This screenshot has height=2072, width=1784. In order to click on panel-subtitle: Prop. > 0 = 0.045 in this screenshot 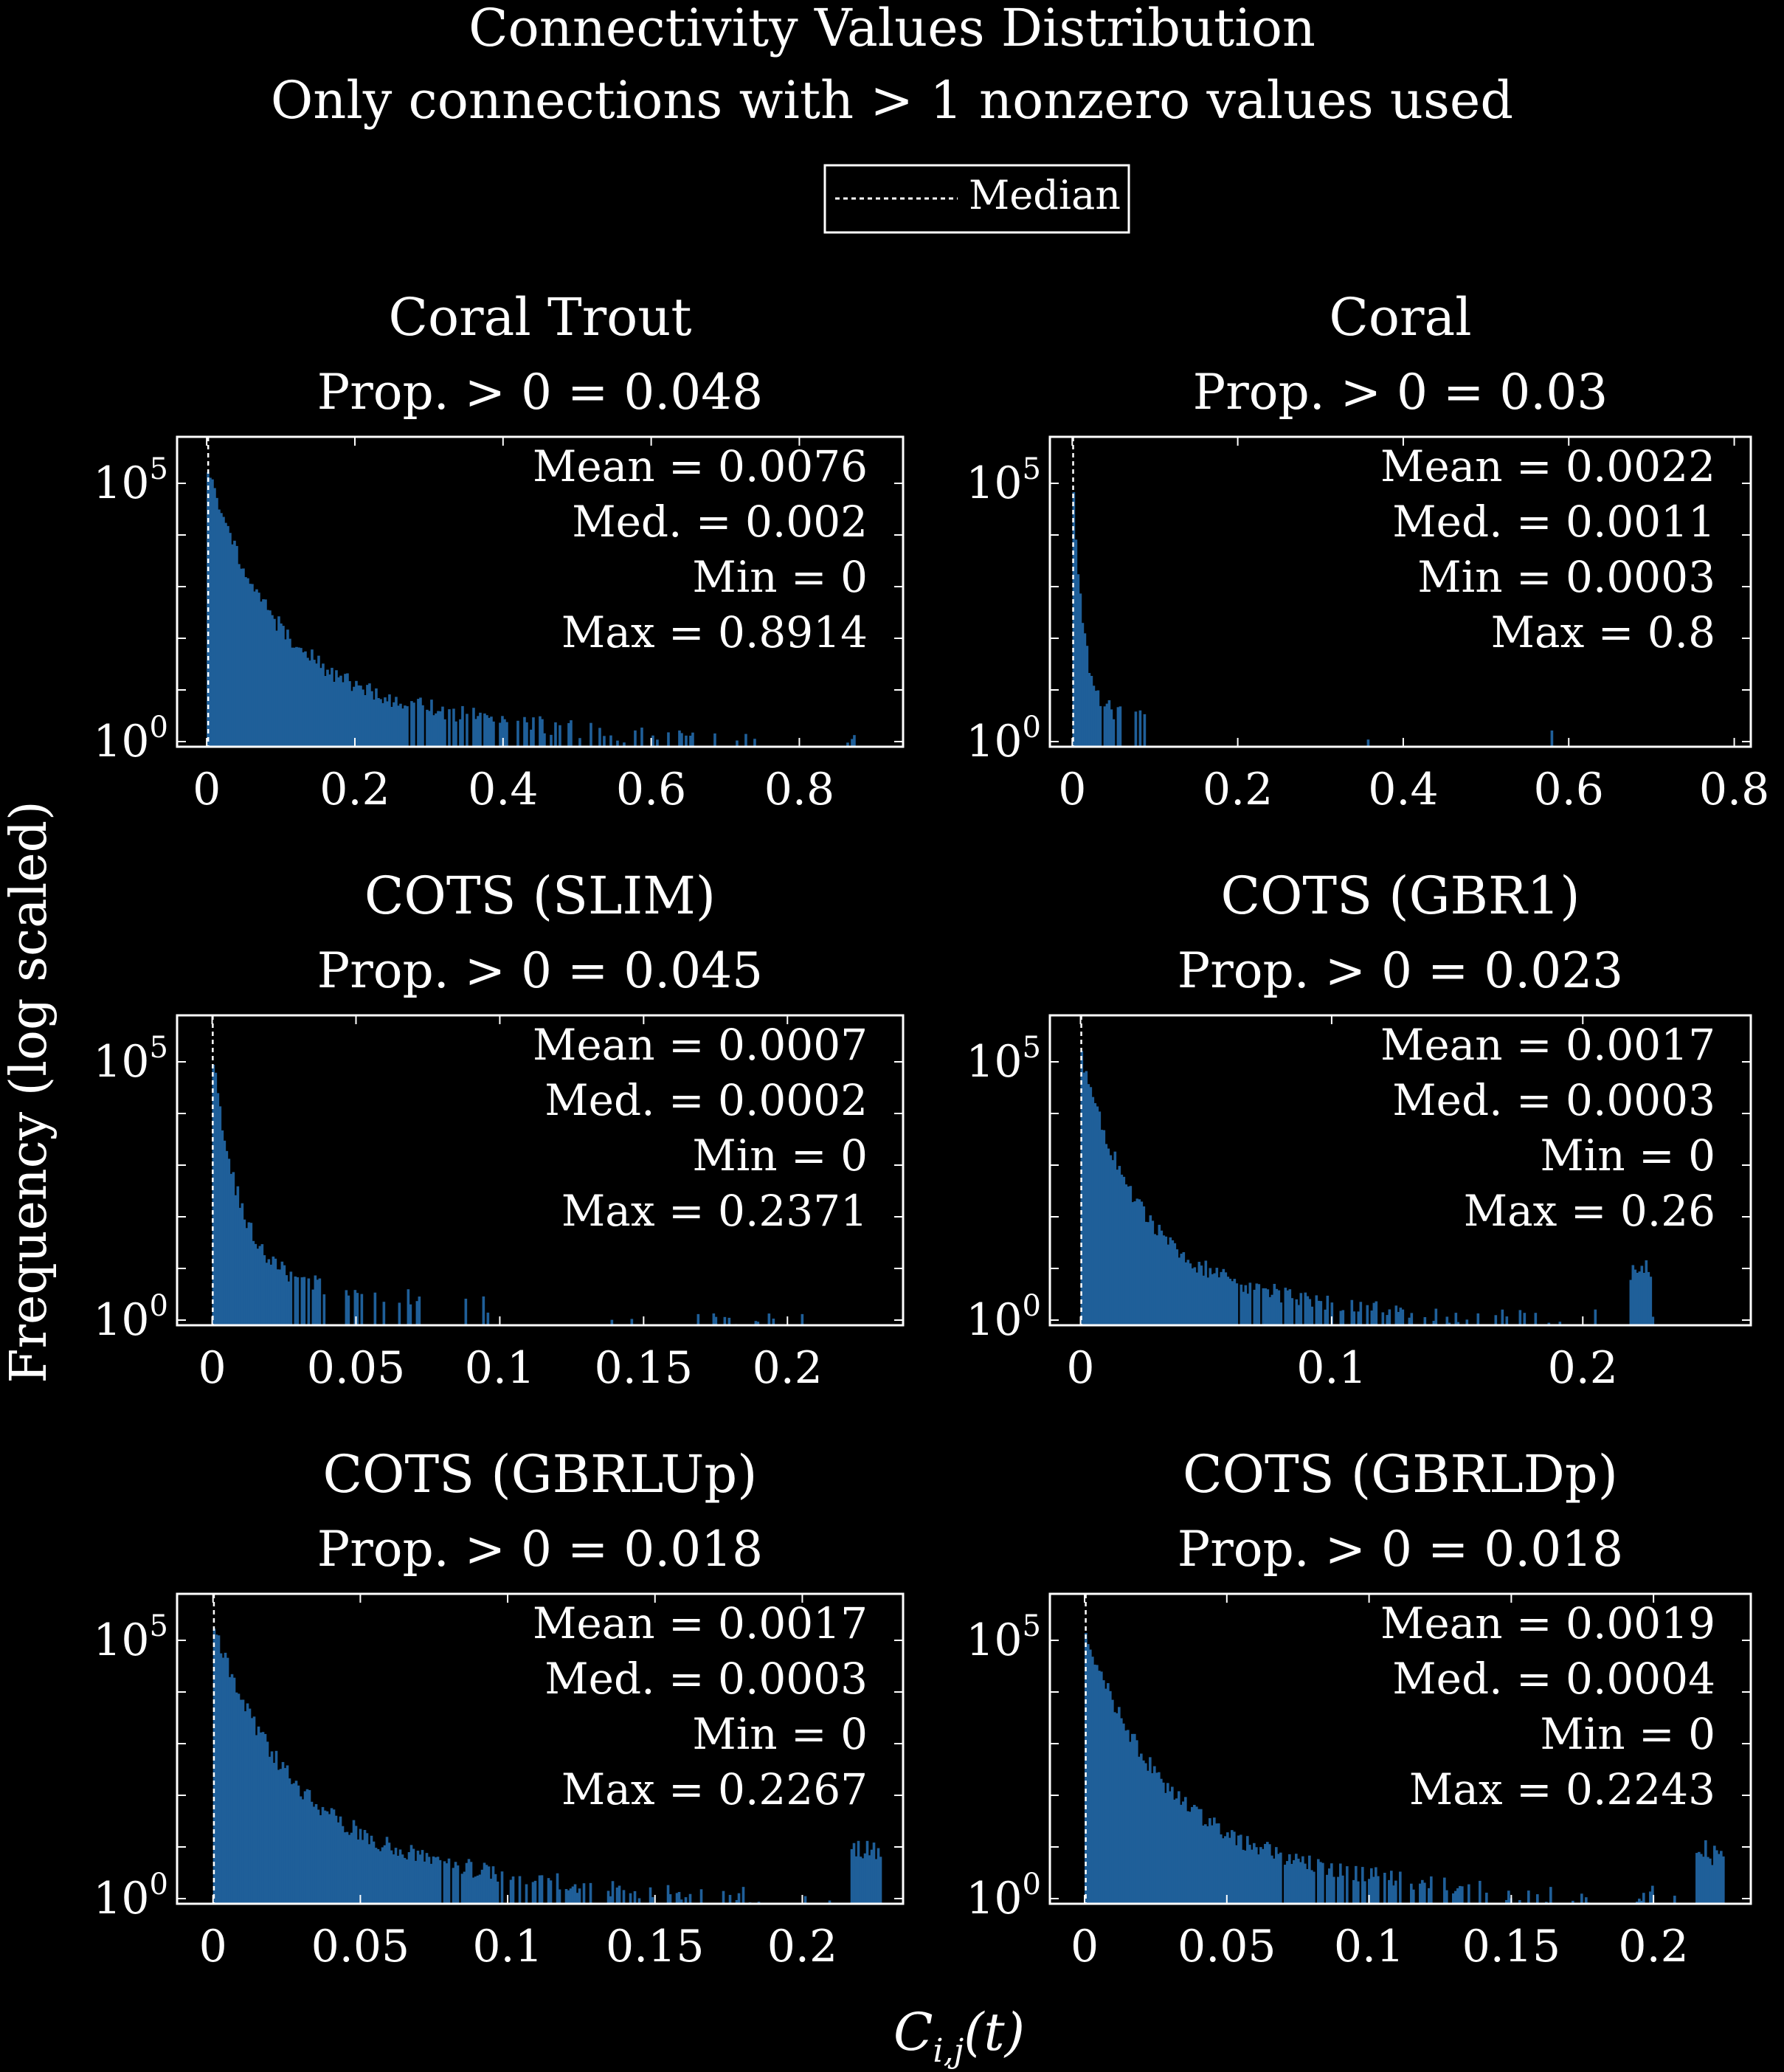, I will do `click(540, 970)`.